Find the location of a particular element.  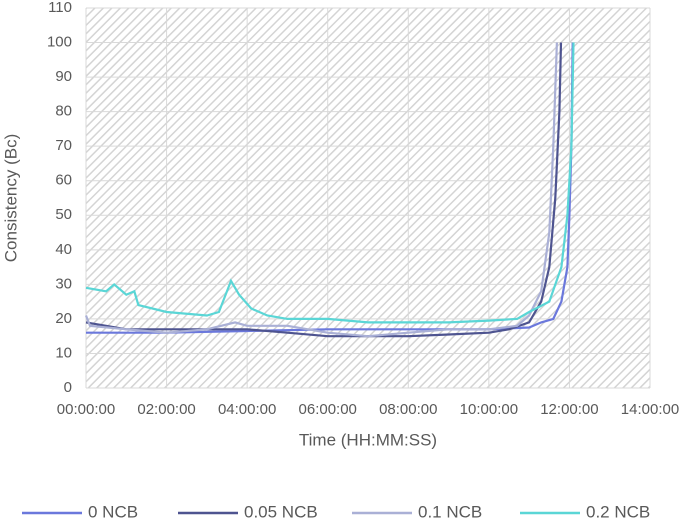

x-tick-label: 10:00:00 is located at coordinates (489, 409).